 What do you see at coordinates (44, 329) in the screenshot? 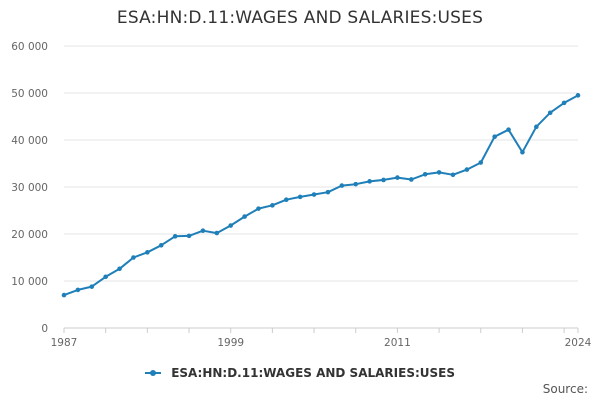
I see `y-tick-label: 0` at bounding box center [44, 329].